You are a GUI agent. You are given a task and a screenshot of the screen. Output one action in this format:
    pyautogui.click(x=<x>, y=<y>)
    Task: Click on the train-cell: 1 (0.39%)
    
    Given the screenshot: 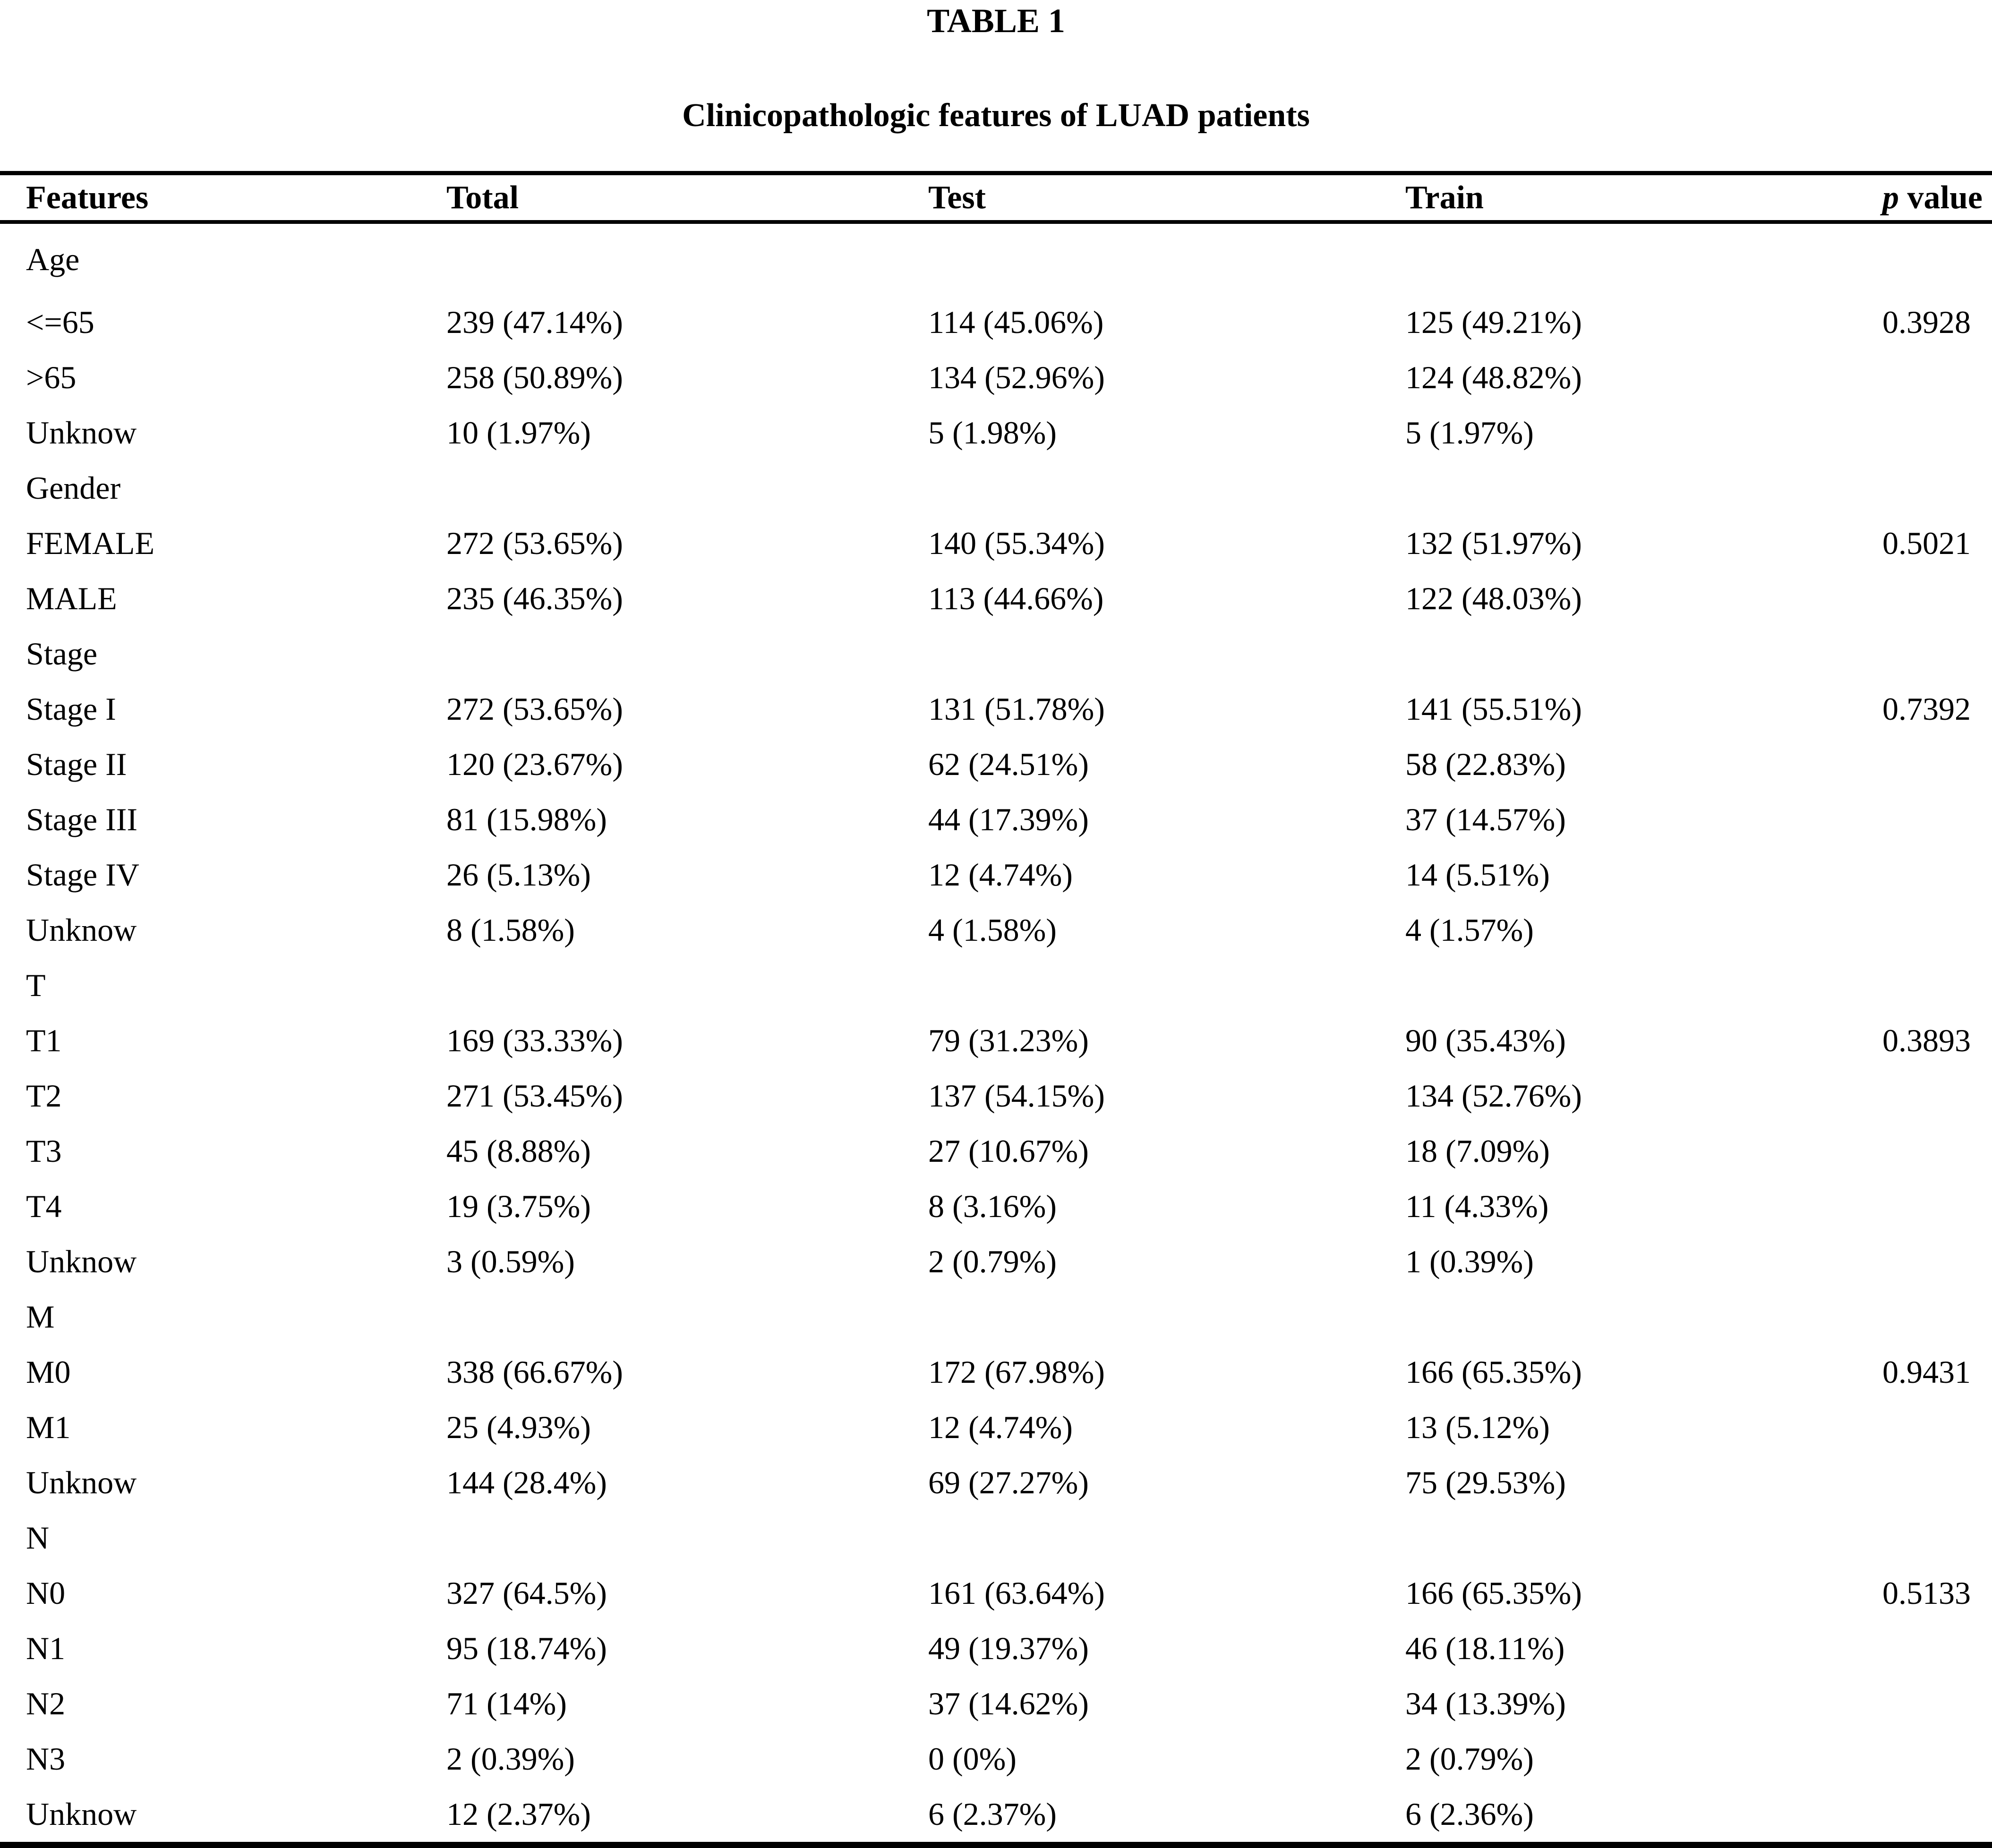 What is the action you would take?
    pyautogui.click(x=1469, y=1261)
    